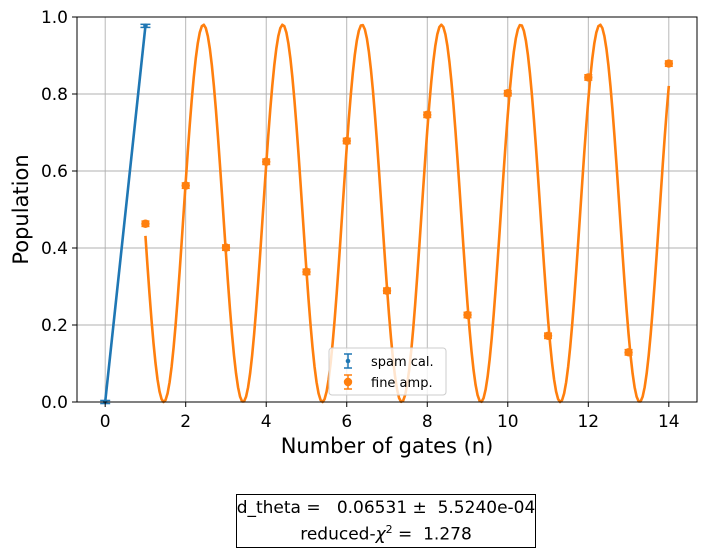 The image size is (706, 554). I want to click on x-tick-label: 0, so click(105, 422).